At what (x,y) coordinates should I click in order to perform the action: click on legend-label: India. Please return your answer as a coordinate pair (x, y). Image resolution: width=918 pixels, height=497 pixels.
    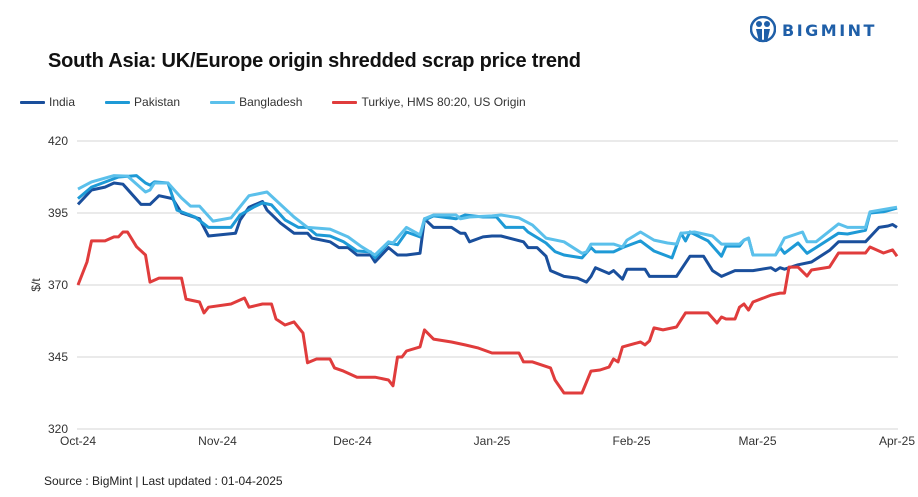
    Looking at the image, I should click on (62, 102).